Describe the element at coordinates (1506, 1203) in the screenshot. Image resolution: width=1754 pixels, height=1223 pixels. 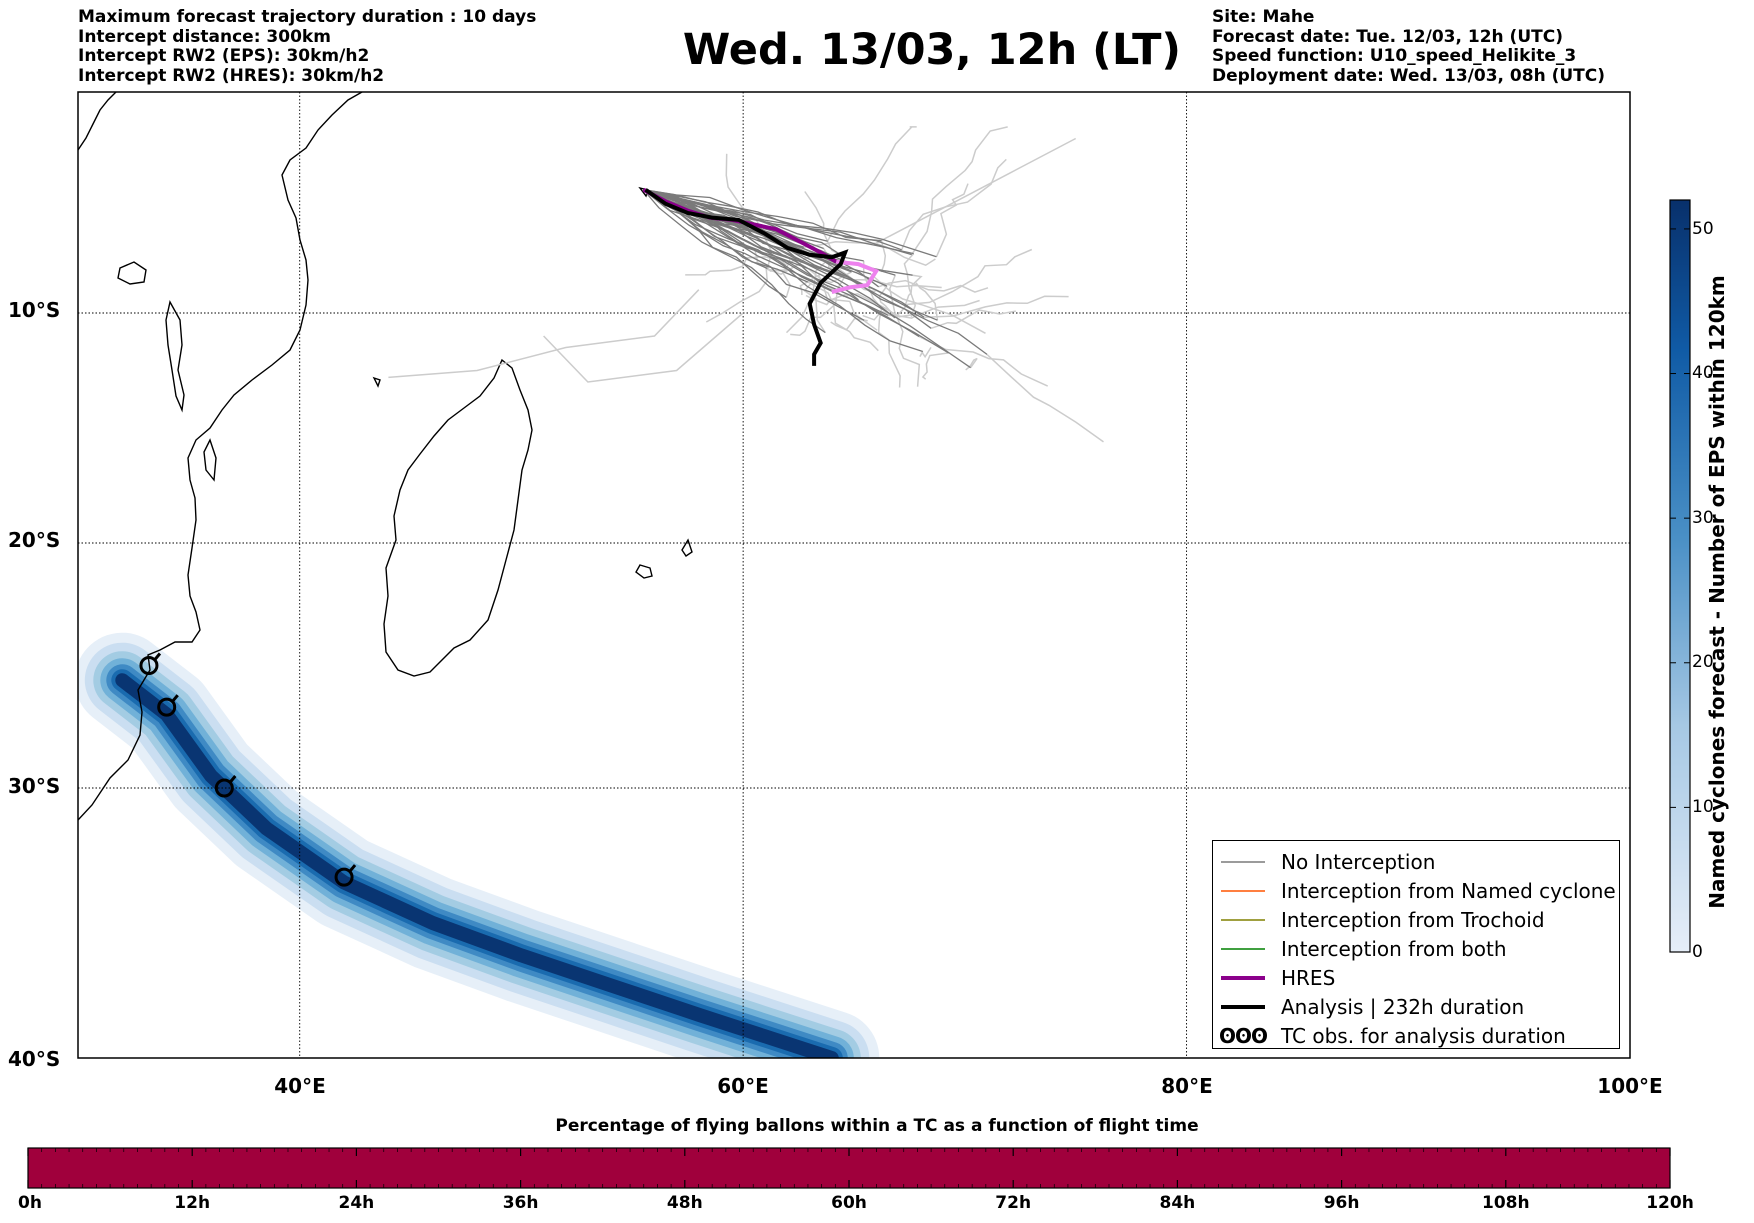
I see `time-bar-label: 108h` at that location.